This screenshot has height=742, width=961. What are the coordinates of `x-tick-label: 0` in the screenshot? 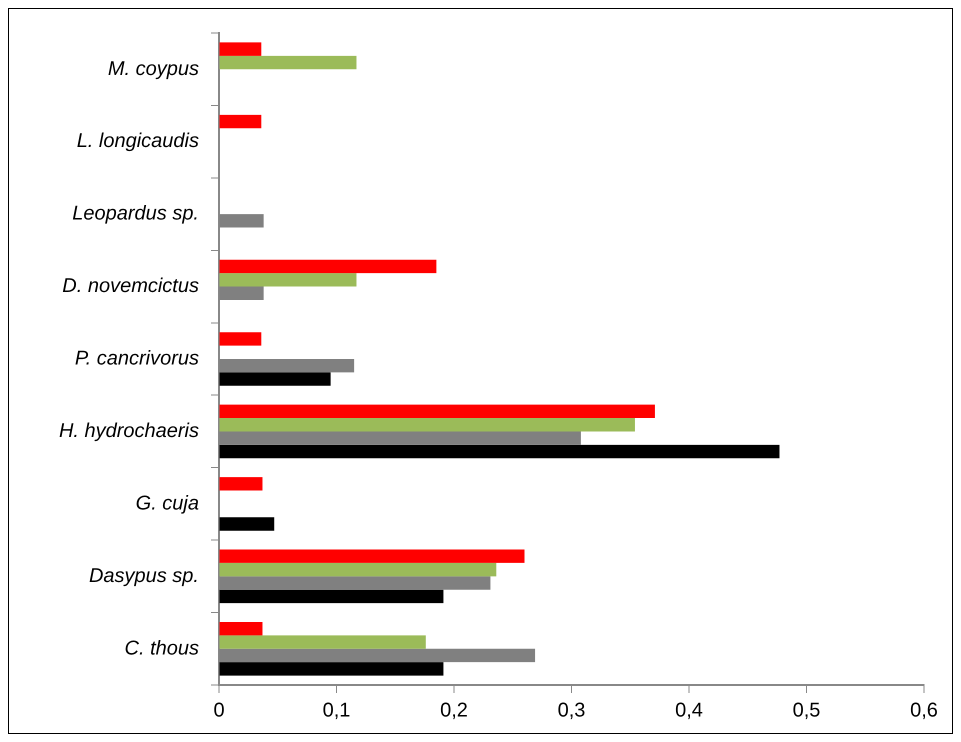 It's located at (219, 711).